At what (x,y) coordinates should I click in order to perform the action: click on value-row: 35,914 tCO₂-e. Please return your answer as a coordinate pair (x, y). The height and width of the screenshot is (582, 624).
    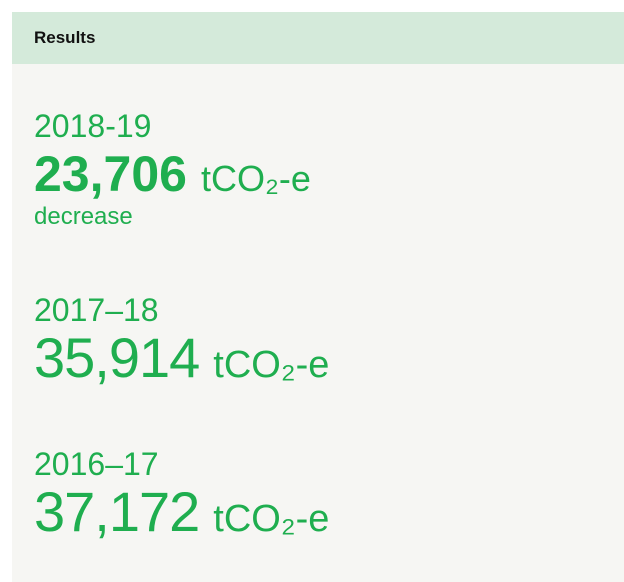
    Looking at the image, I should click on (181, 358).